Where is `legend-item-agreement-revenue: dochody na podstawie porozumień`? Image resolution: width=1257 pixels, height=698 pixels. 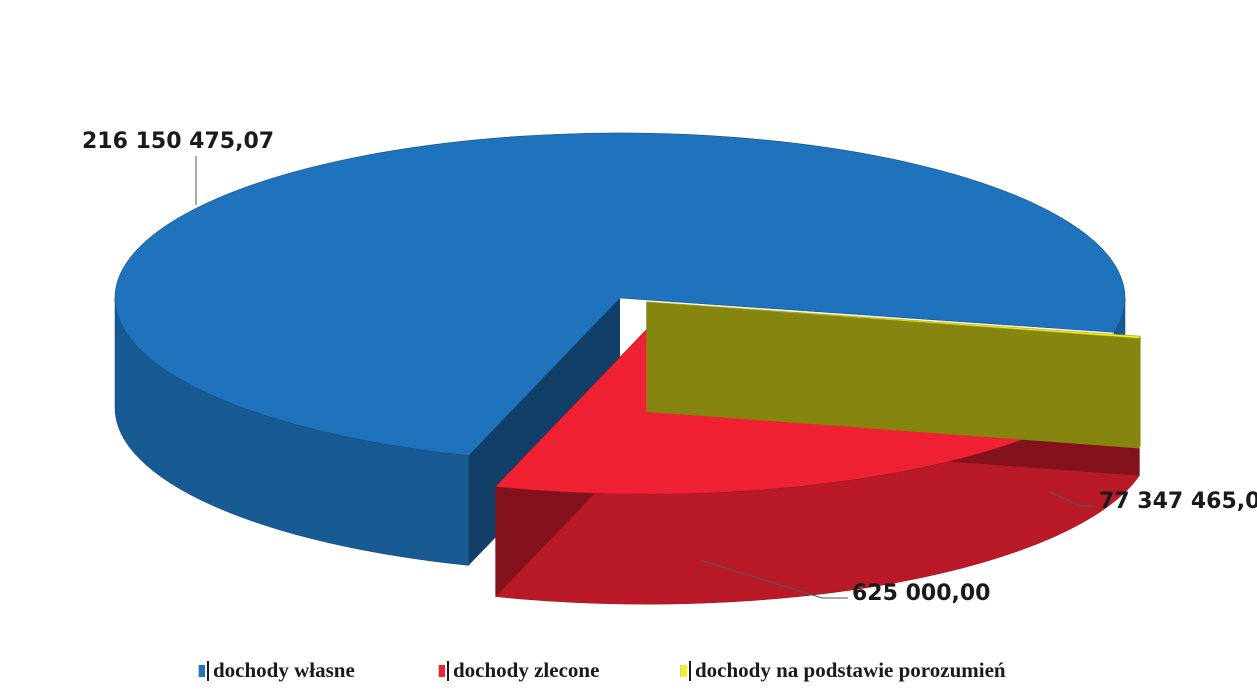 legend-item-agreement-revenue: dochody na podstawie porozumień is located at coordinates (843, 670).